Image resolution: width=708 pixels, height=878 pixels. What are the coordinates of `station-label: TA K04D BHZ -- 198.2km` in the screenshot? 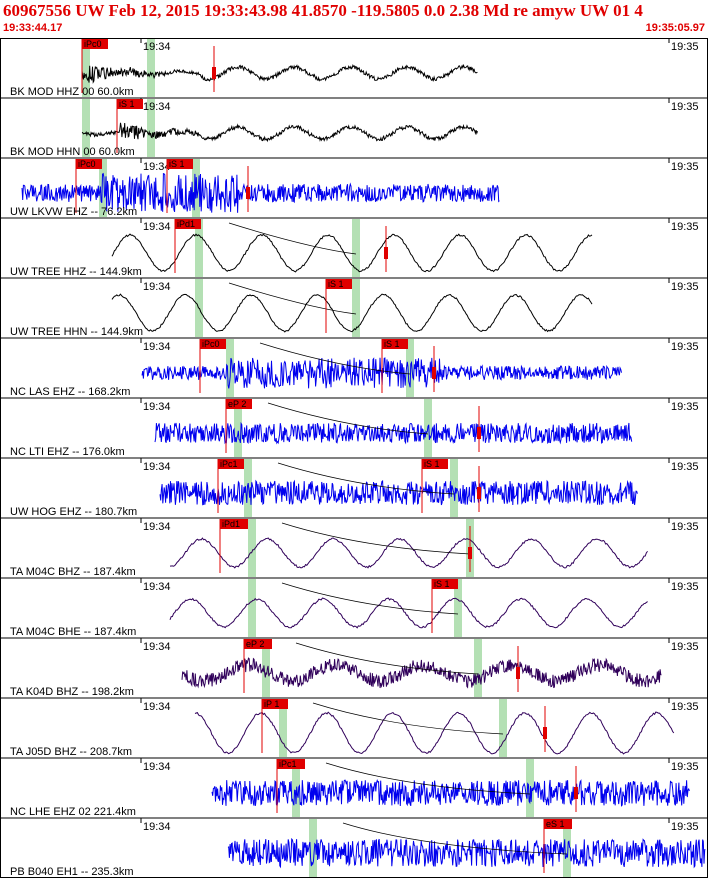 It's located at (72, 692).